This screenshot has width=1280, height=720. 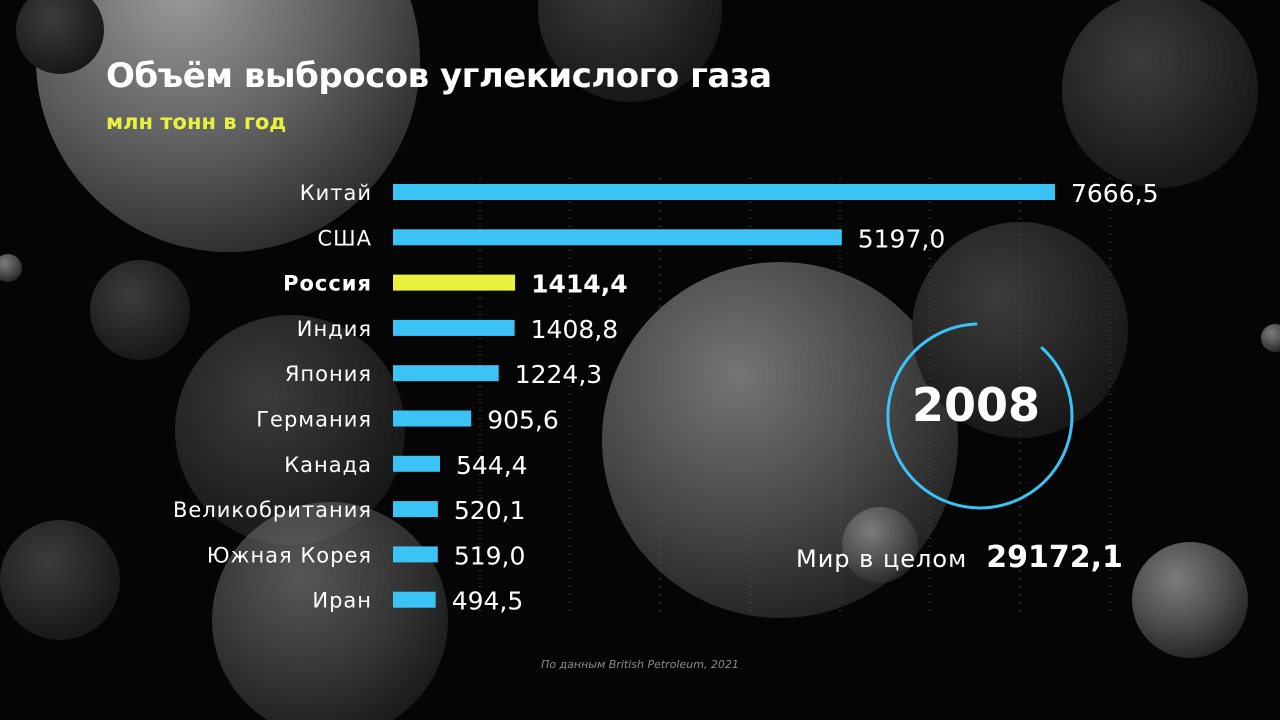 What do you see at coordinates (439, 76) in the screenshot?
I see `chart-title: Объём выбросов углекислого газа` at bounding box center [439, 76].